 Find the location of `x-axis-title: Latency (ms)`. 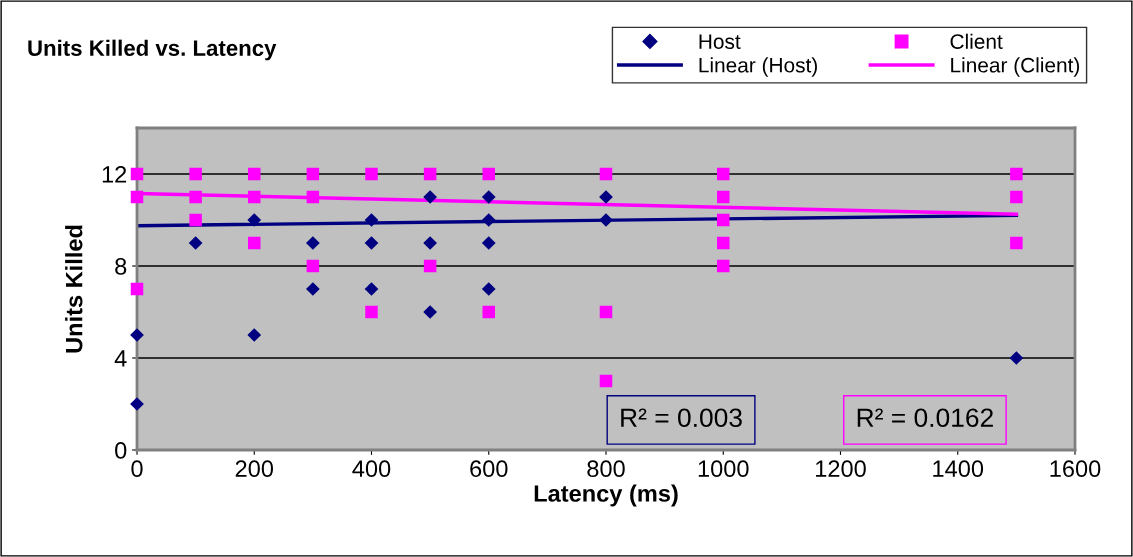

x-axis-title: Latency (ms) is located at coordinates (606, 495).